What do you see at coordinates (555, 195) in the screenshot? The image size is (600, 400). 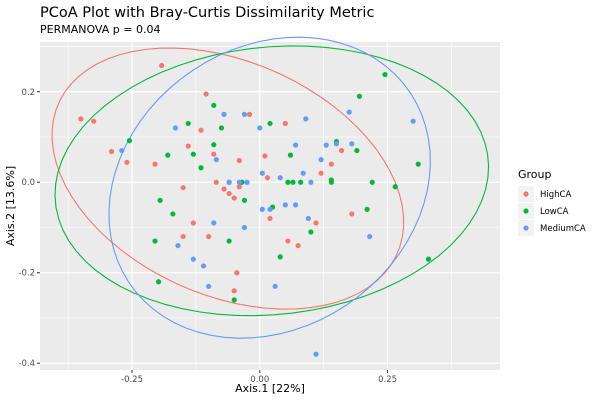 I see `legend-label-highca: HighCA` at bounding box center [555, 195].